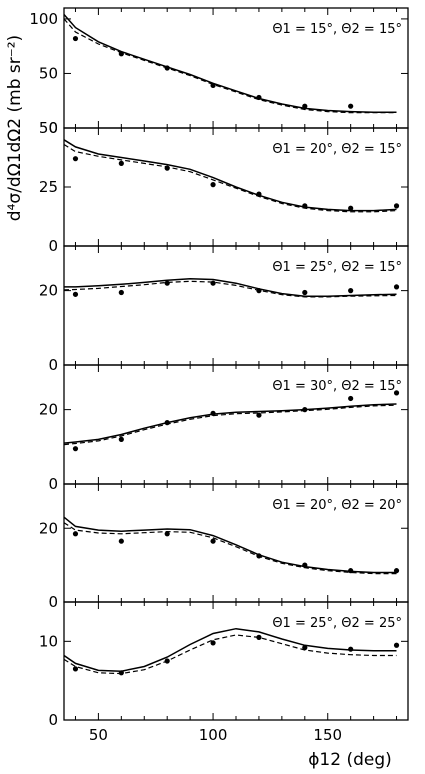 The width and height of the screenshot is (425, 774). What do you see at coordinates (15, 128) in the screenshot?
I see `y-axis-title: d⁴σ/dΩ1dΩ2 (mb sr⁻²)` at bounding box center [15, 128].